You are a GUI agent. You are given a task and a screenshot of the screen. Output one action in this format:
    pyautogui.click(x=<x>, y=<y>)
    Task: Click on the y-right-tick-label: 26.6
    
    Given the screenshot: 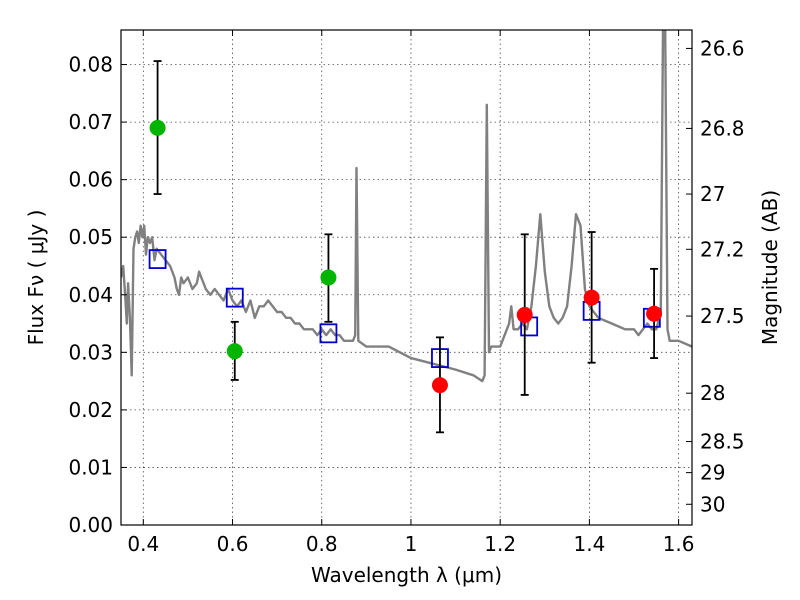 What is the action you would take?
    pyautogui.click(x=722, y=48)
    